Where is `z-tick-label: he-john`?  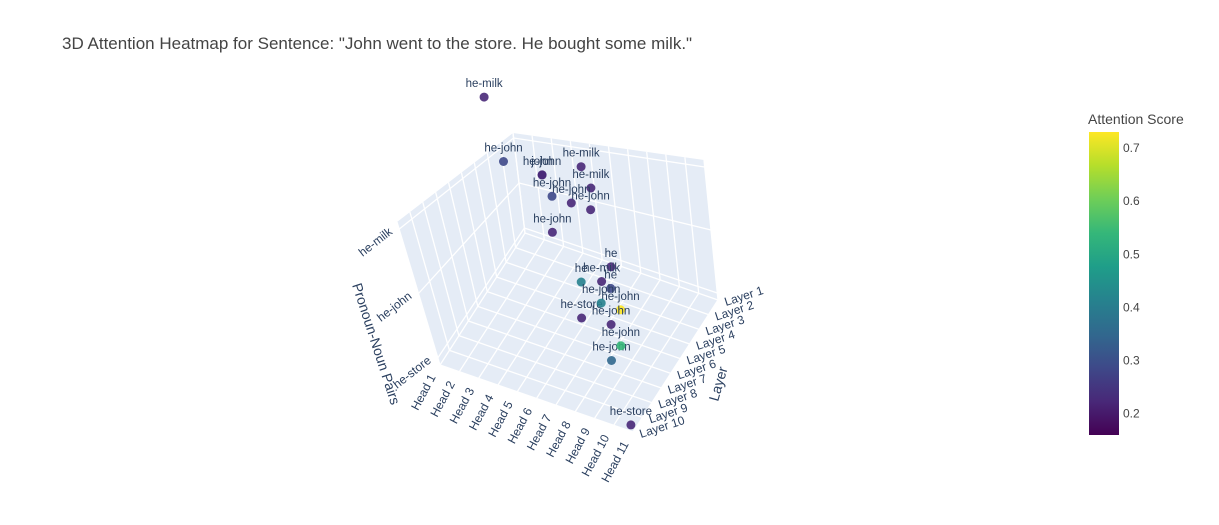
z-tick-label: he-john is located at coordinates (394, 307).